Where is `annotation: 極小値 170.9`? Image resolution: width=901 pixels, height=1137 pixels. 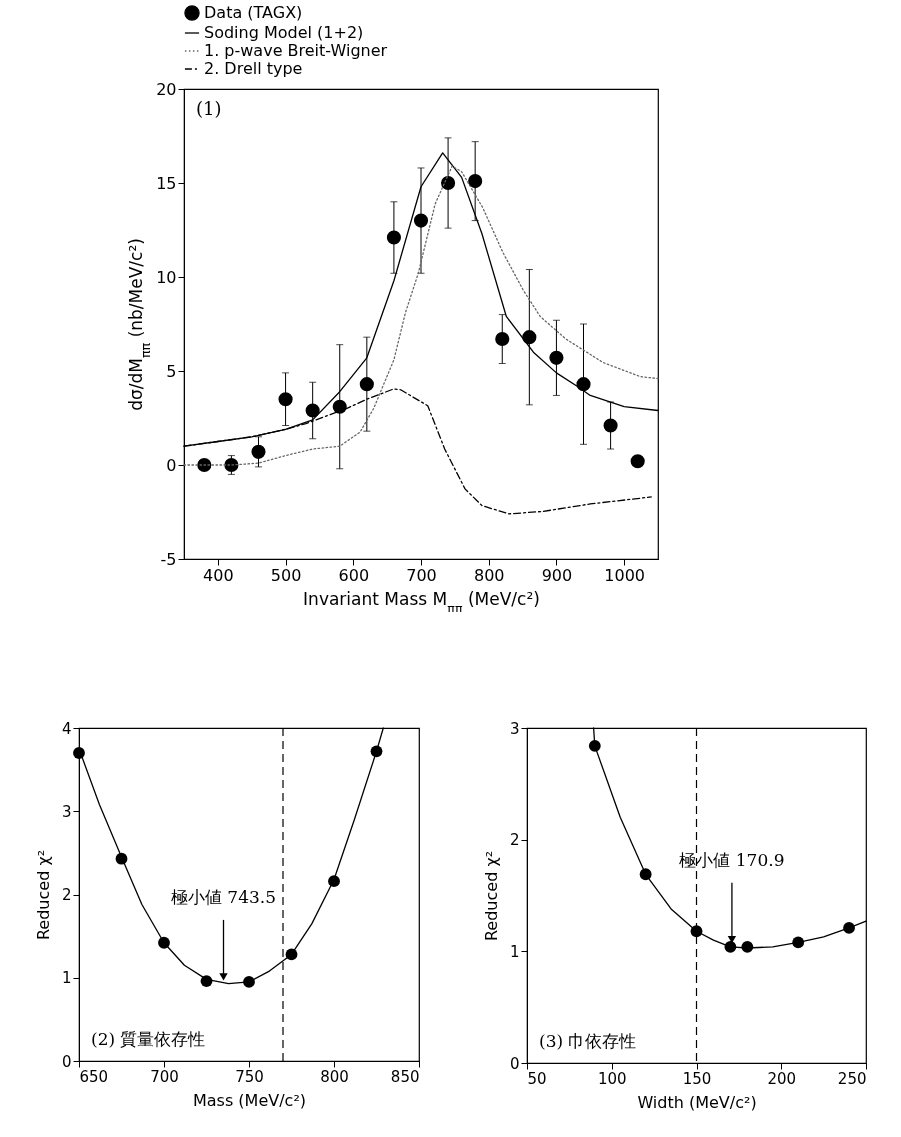 annotation: 極小値 170.9 is located at coordinates (732, 859).